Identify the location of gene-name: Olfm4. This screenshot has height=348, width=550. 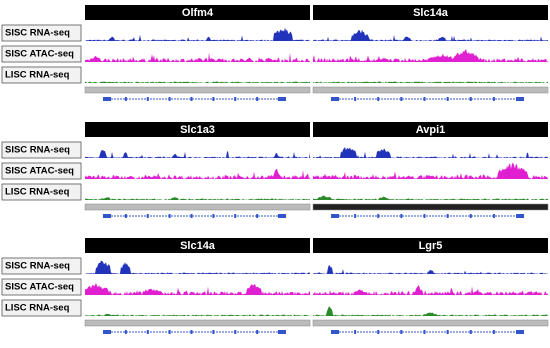
(198, 13).